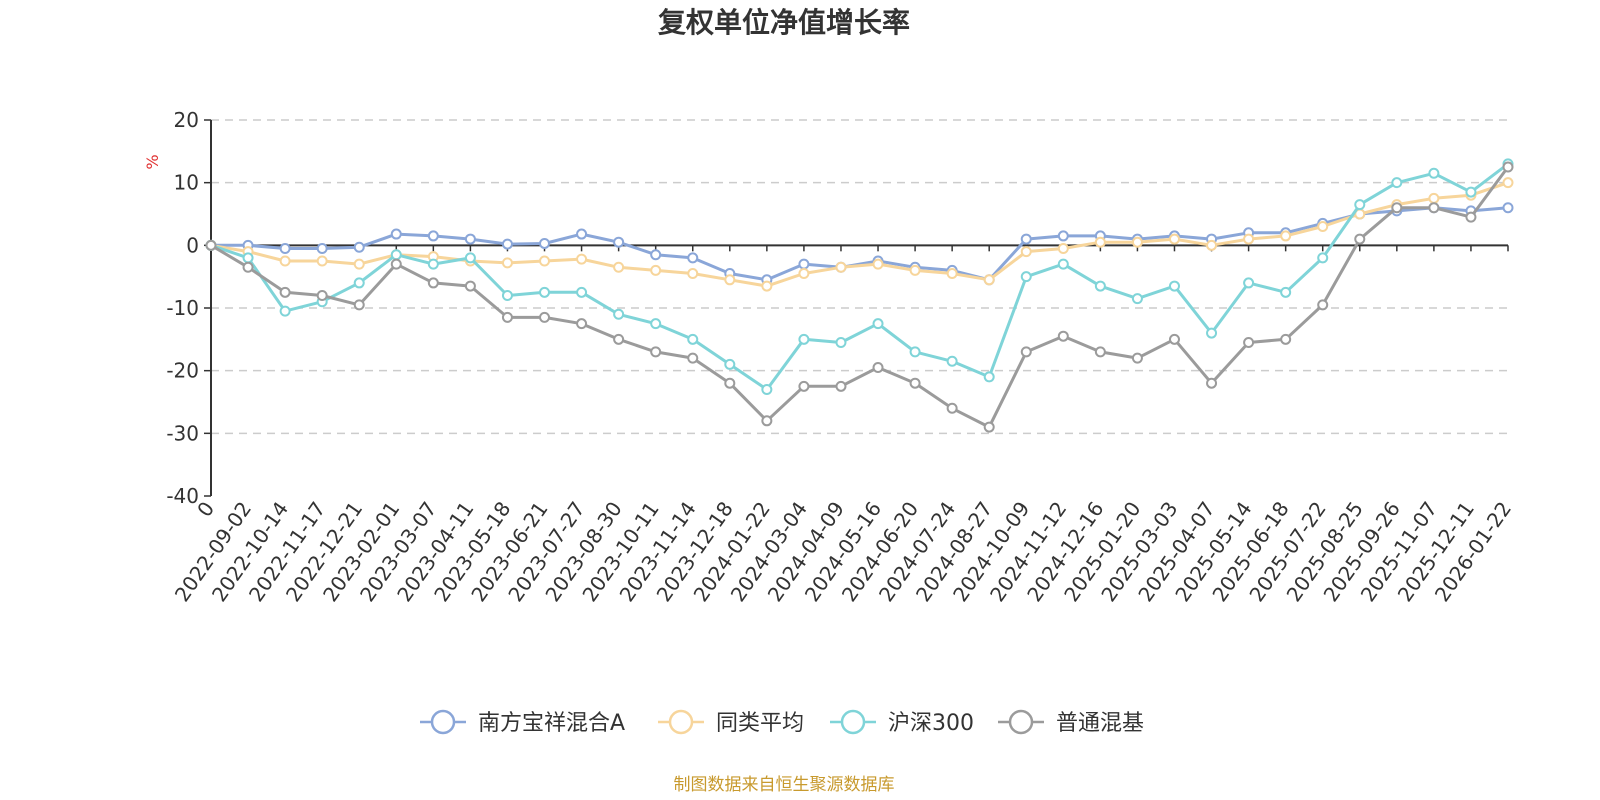  Describe the element at coordinates (1071, 722) in the screenshot. I see `legend-item: 普通混基` at that location.